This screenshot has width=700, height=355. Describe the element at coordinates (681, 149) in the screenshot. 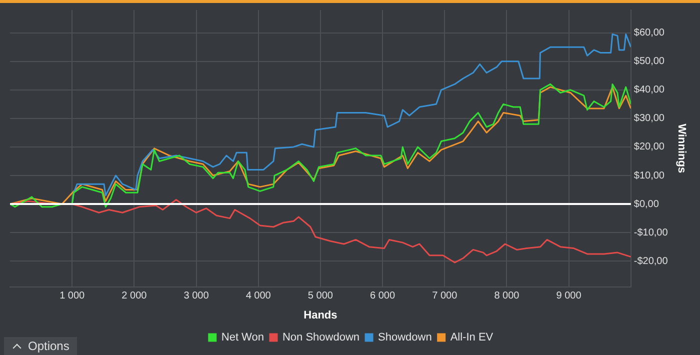

I see `y-axis-title: Winnings` at that location.